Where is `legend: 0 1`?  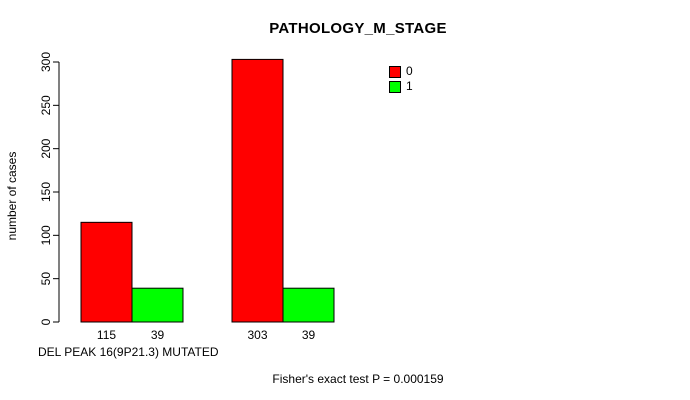 legend: 0 1 is located at coordinates (401, 80).